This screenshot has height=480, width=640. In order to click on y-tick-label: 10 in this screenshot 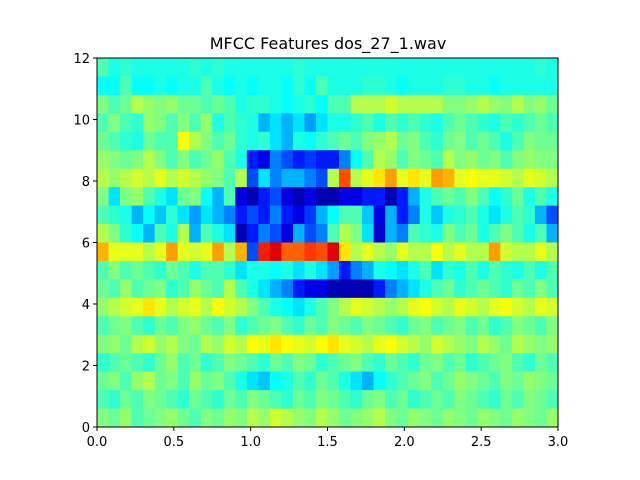, I will do `click(81, 121)`.